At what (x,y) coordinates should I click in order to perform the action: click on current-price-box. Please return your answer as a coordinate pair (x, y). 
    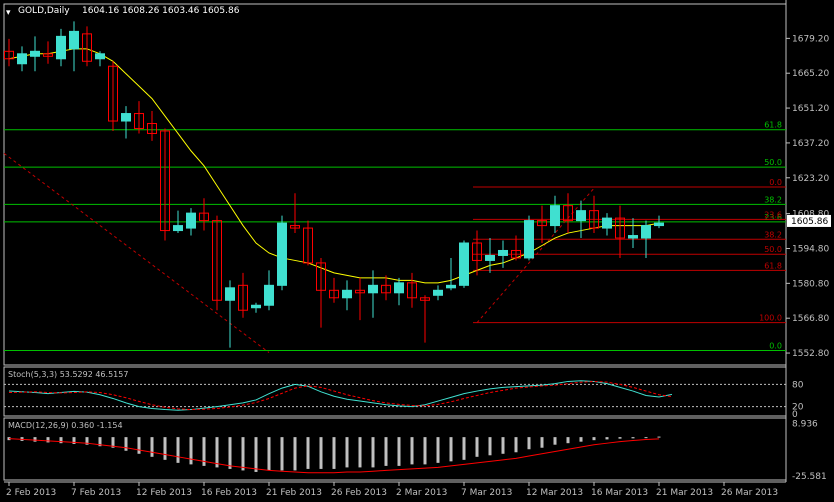
    Looking at the image, I should click on (809, 220).